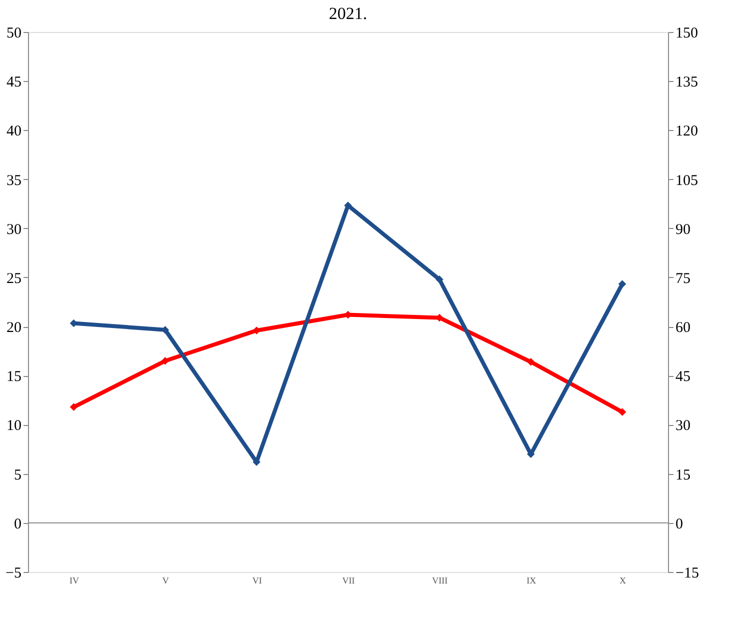 The width and height of the screenshot is (740, 619). I want to click on y2-tick-label: 105, so click(687, 180).